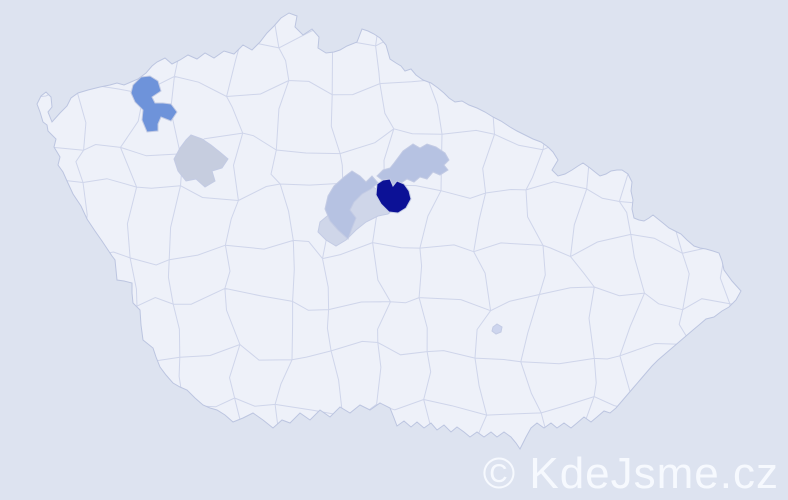 The height and width of the screenshot is (500, 788). Describe the element at coordinates (351, 205) in the screenshot. I see `district-west-of-capital` at that location.